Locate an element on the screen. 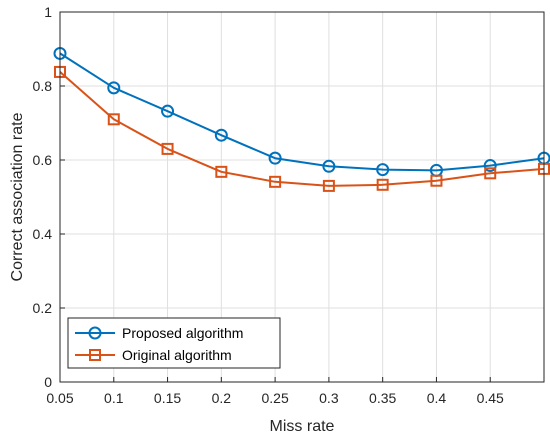 The width and height of the screenshot is (550, 439). y-tick-label: 1 is located at coordinates (48, 12).